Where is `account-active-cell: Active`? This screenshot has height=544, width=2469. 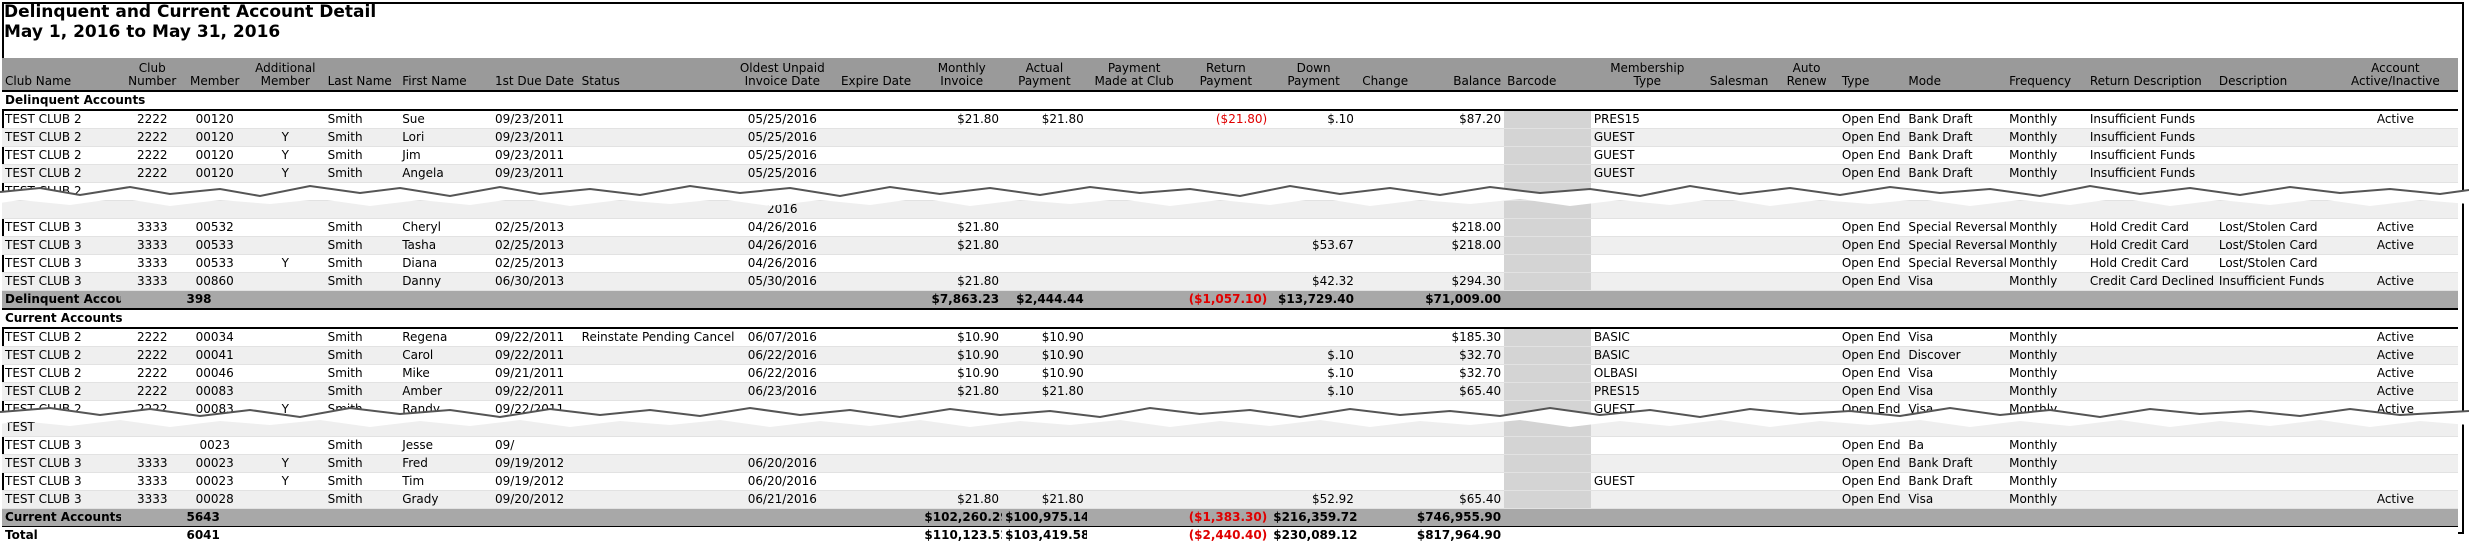
account-active-cell: Active is located at coordinates (2395, 246).